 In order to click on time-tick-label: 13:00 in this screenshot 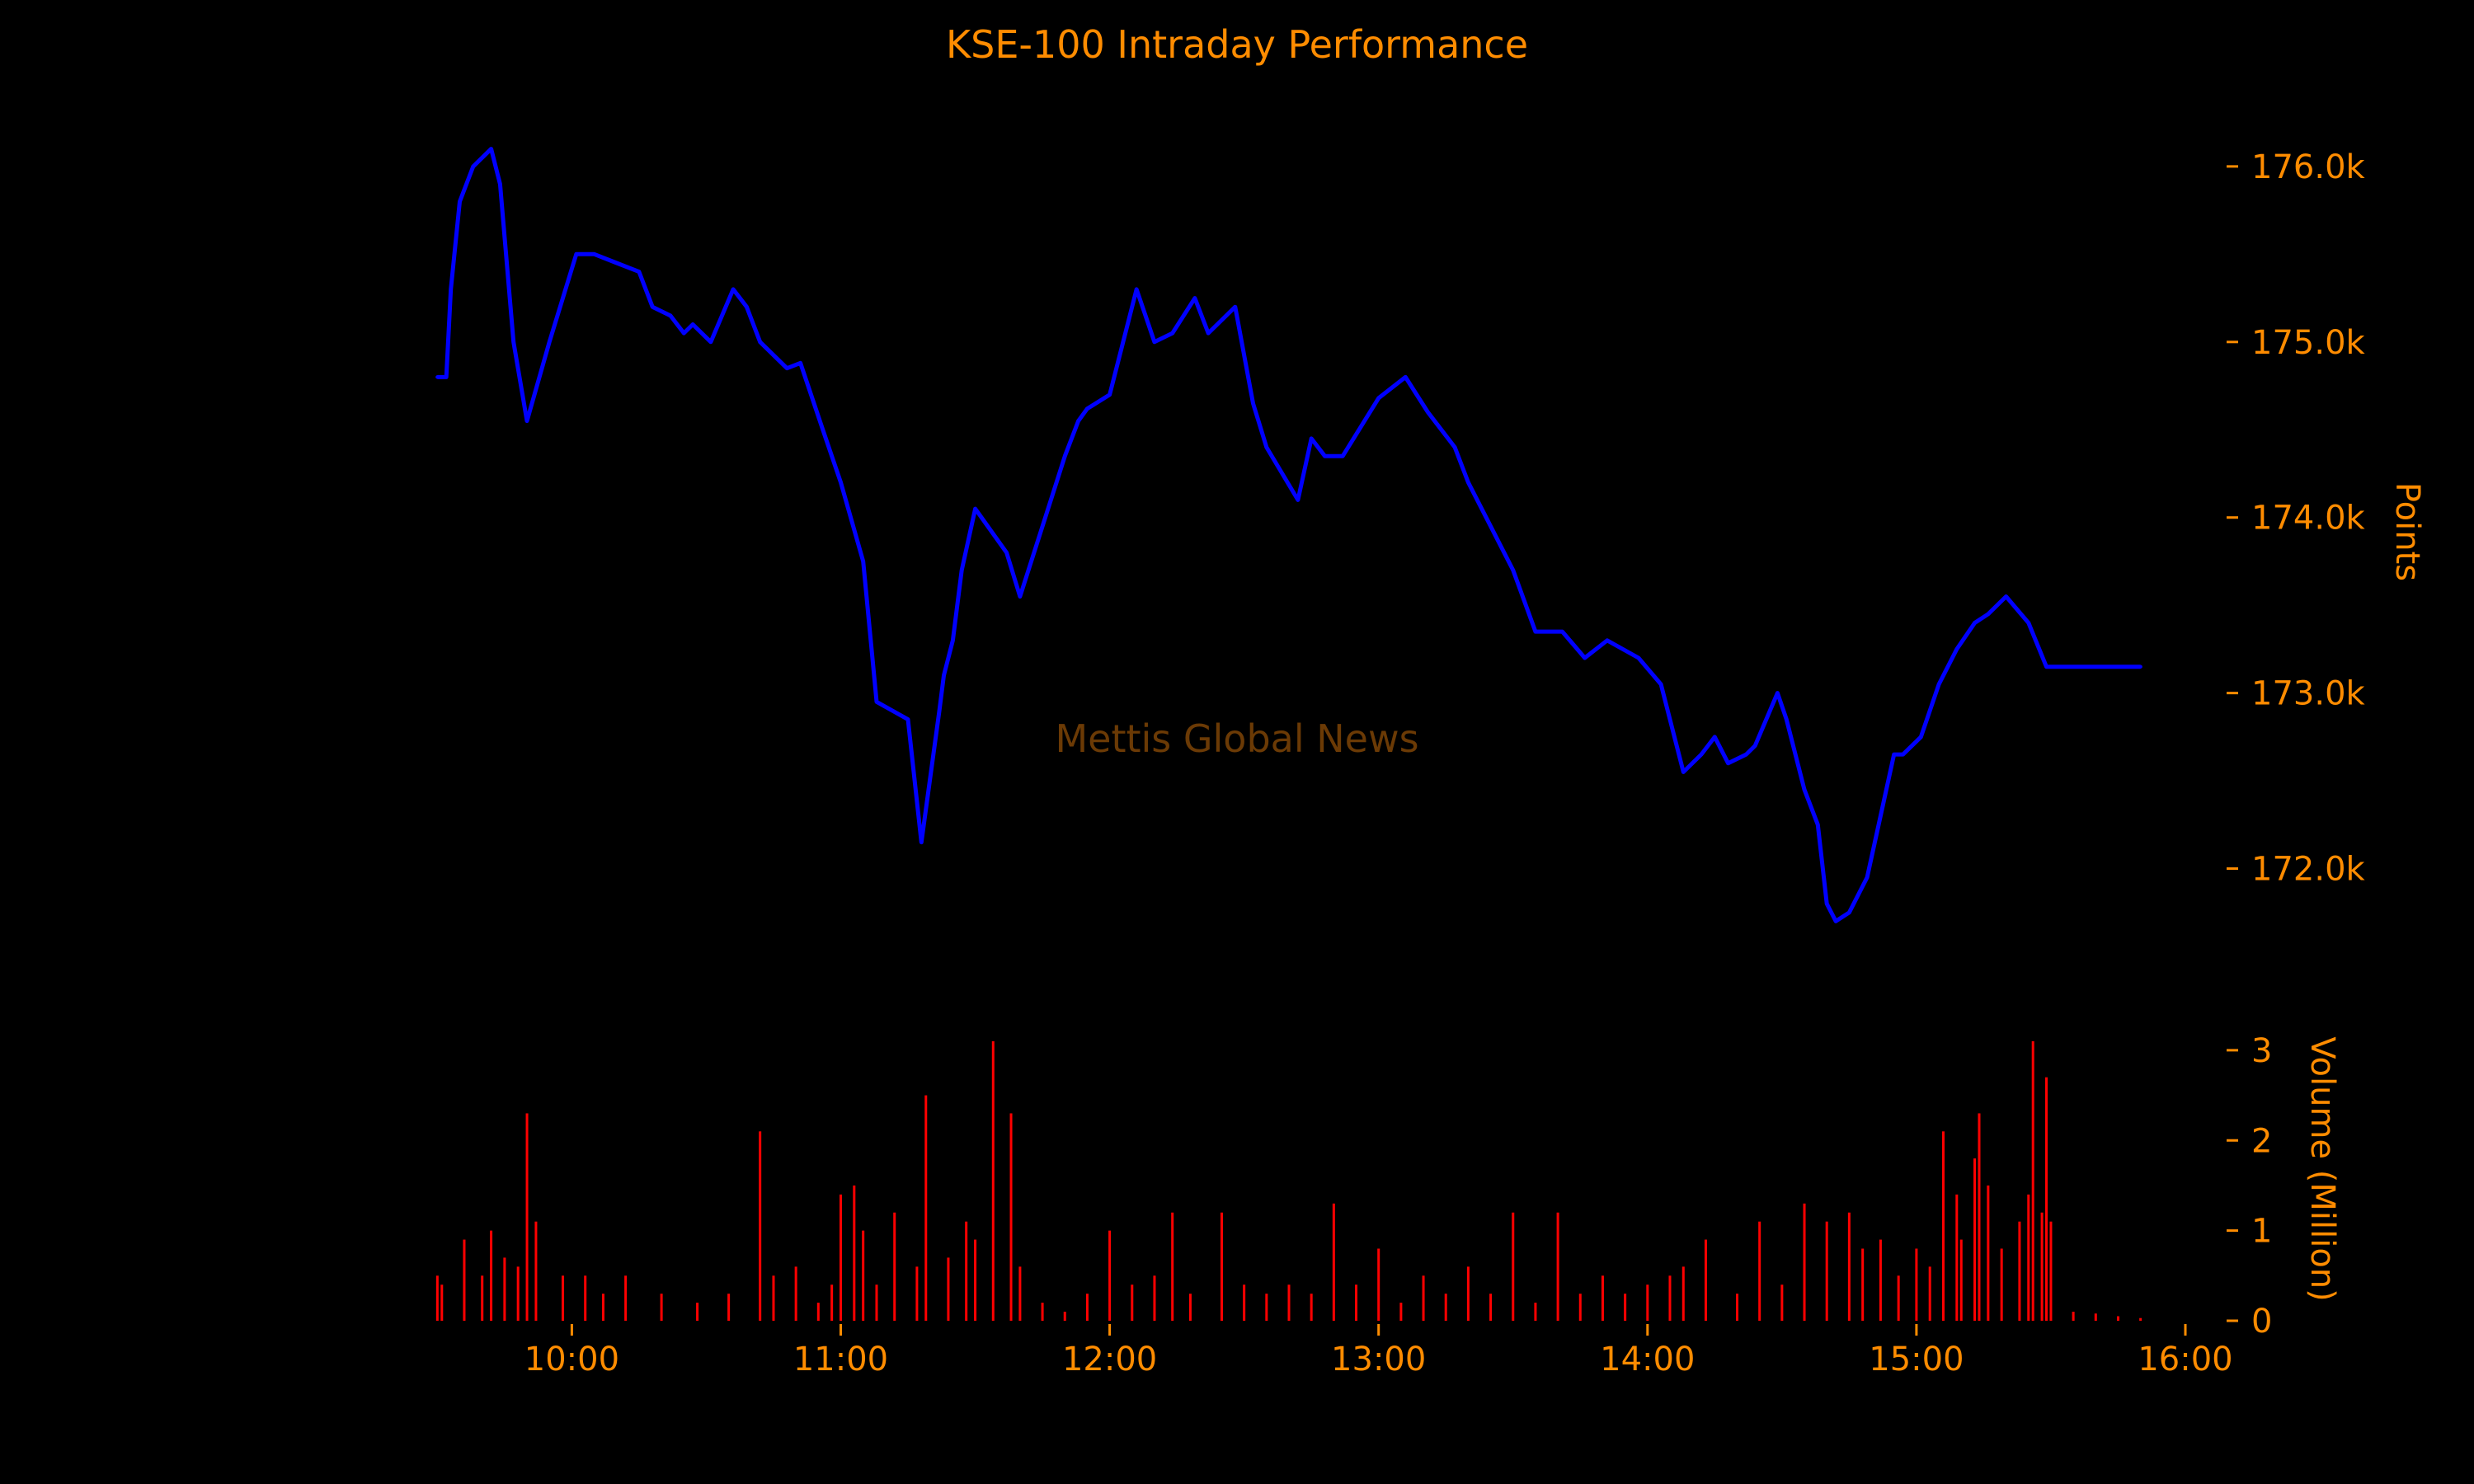, I will do `click(1378, 1359)`.